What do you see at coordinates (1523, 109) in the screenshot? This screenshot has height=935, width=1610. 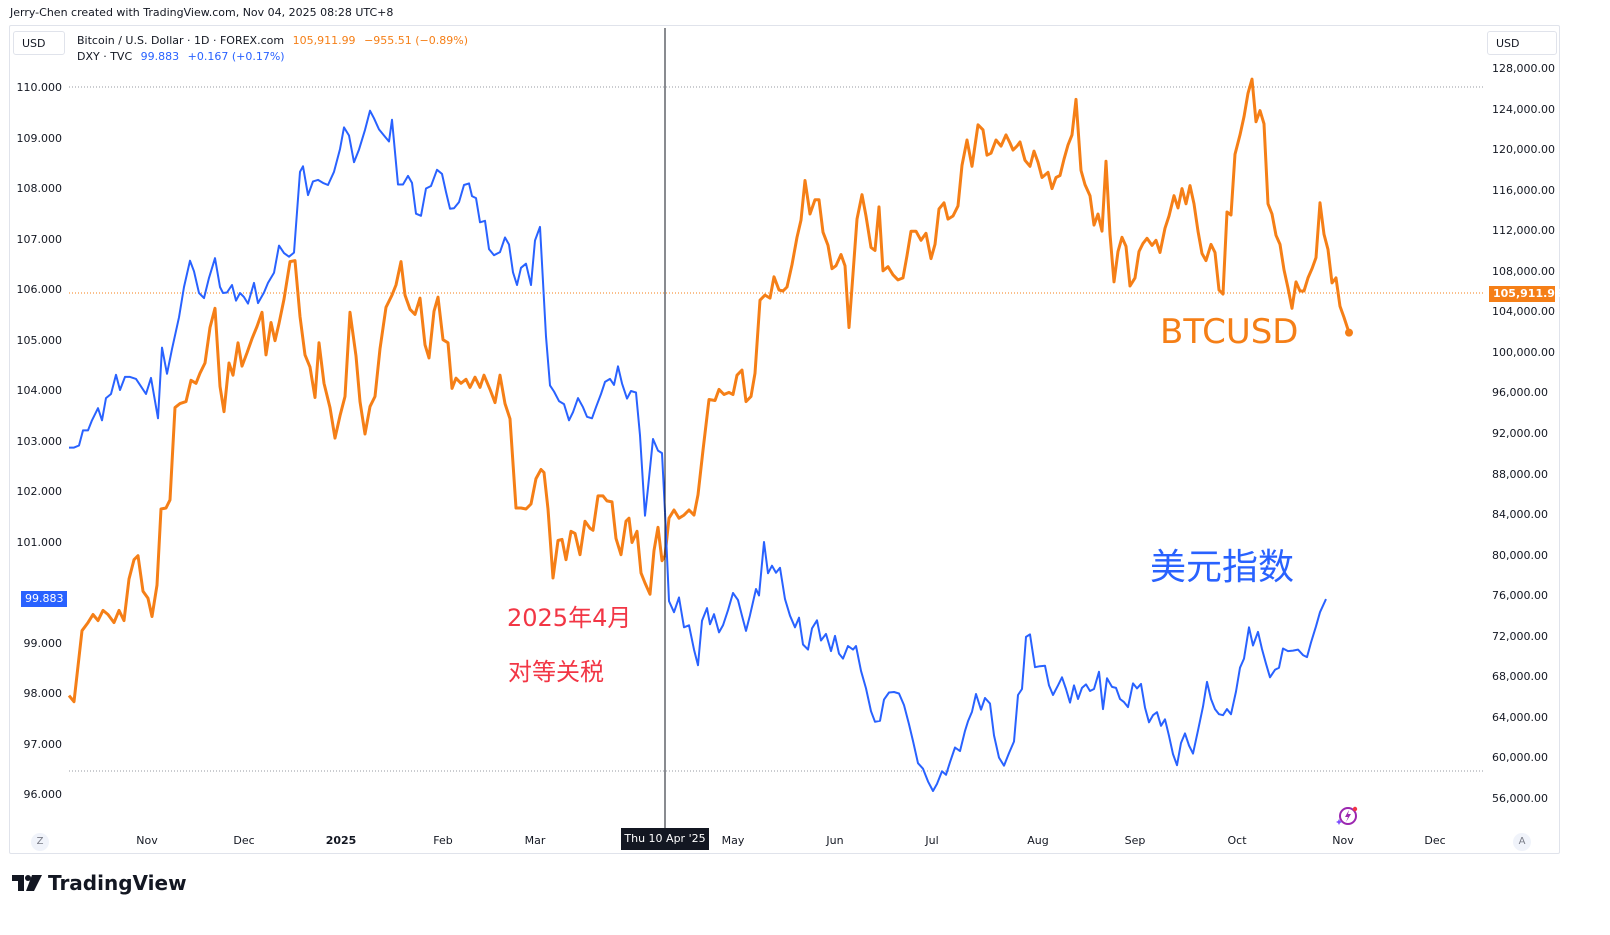 I see `right-axis-tick: 124,000.00` at bounding box center [1523, 109].